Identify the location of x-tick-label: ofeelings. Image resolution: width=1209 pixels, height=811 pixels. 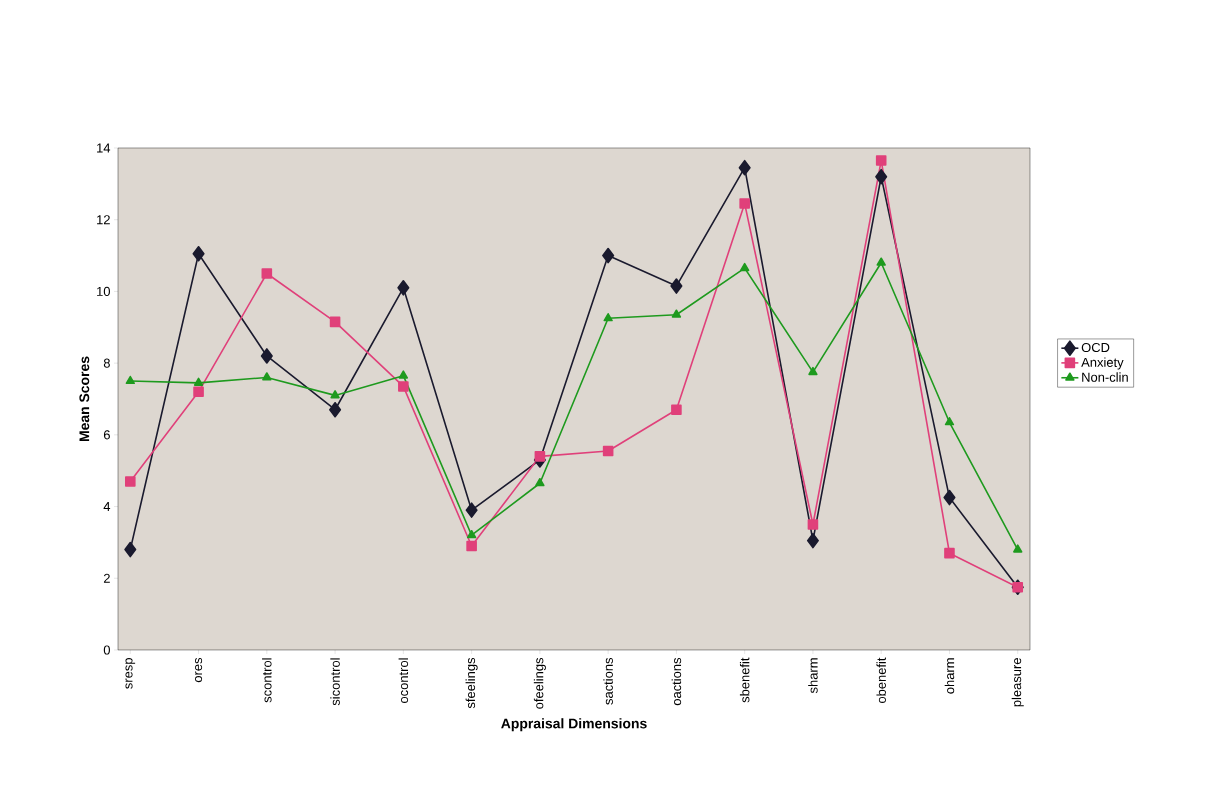
(539, 683).